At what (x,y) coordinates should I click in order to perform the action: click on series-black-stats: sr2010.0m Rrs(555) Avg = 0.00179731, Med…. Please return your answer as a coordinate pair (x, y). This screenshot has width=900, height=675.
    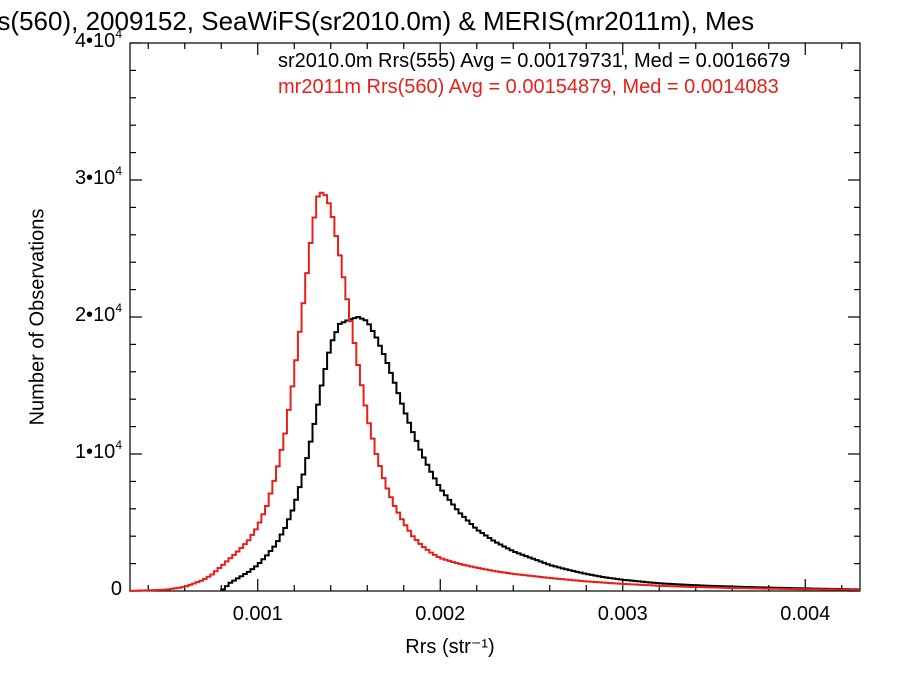
    Looking at the image, I should click on (534, 61).